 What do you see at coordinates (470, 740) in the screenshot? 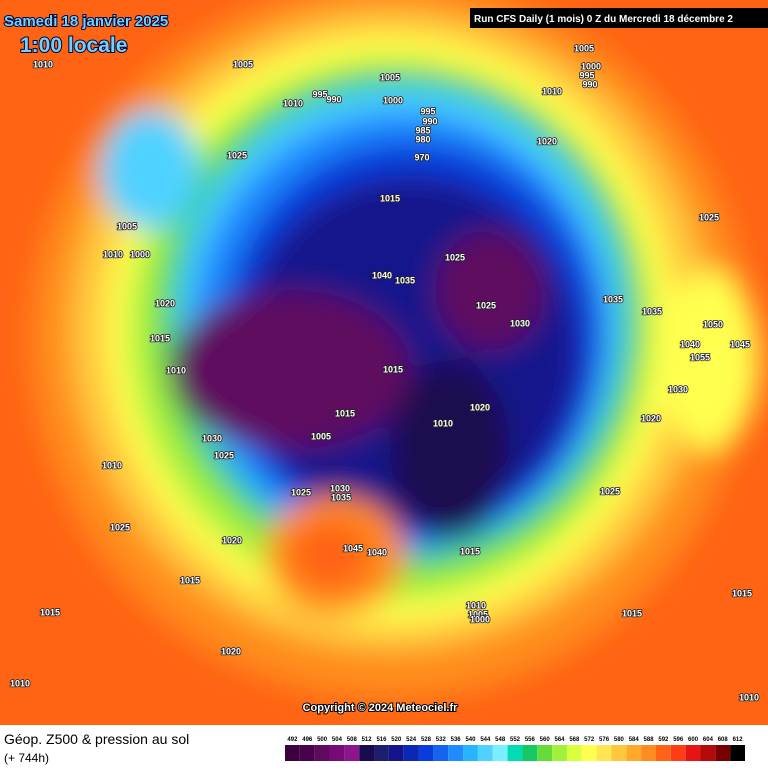
I see `colorbar-label: 540` at bounding box center [470, 740].